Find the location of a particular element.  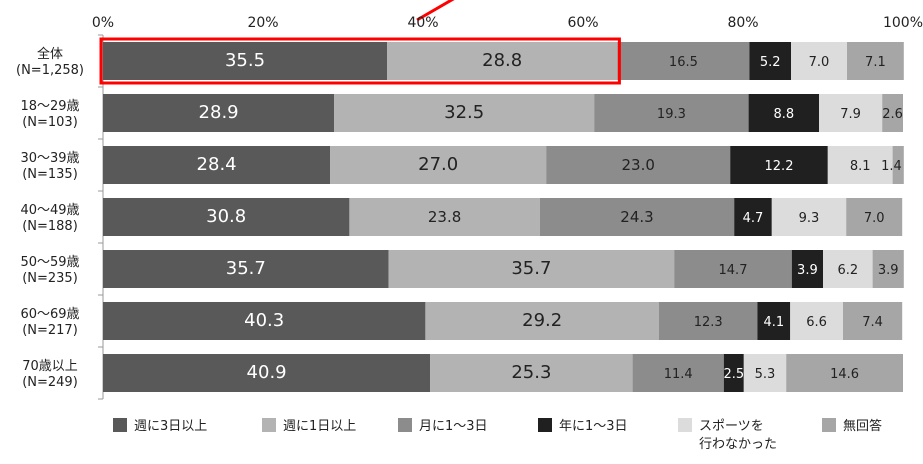

data-label: 6.2 is located at coordinates (847, 270).